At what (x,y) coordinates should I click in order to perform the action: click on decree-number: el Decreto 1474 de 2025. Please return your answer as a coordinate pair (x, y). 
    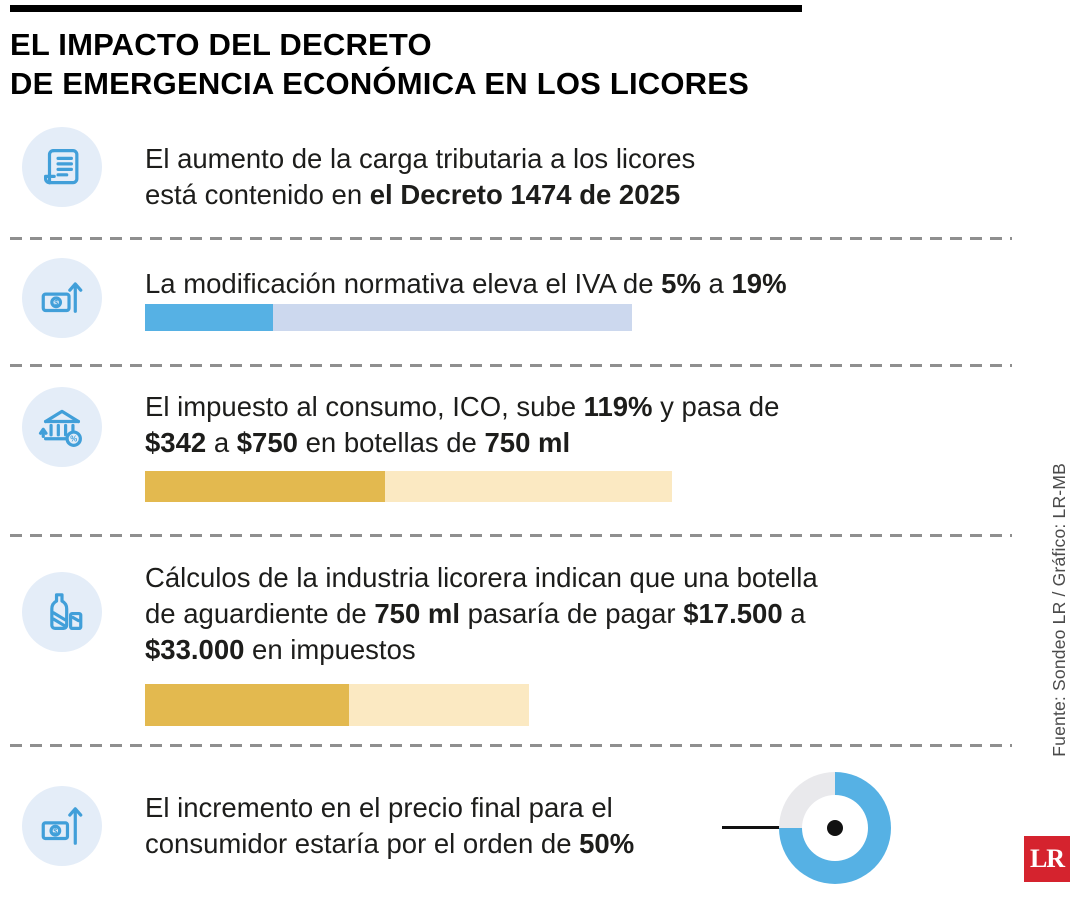
    Looking at the image, I should click on (525, 194).